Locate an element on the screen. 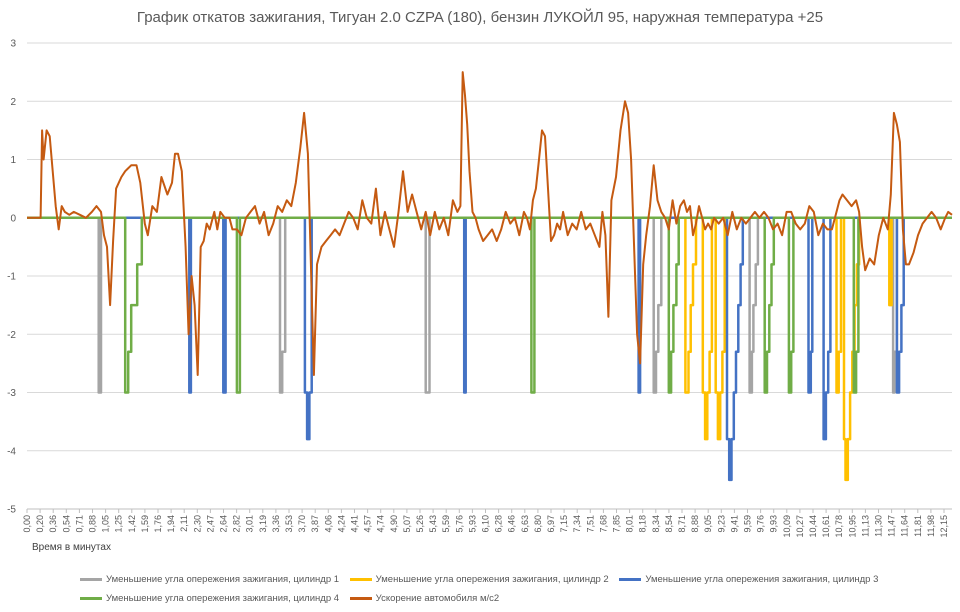 This screenshot has height=612, width=960. x-tick-label: 6,80 is located at coordinates (538, 524).